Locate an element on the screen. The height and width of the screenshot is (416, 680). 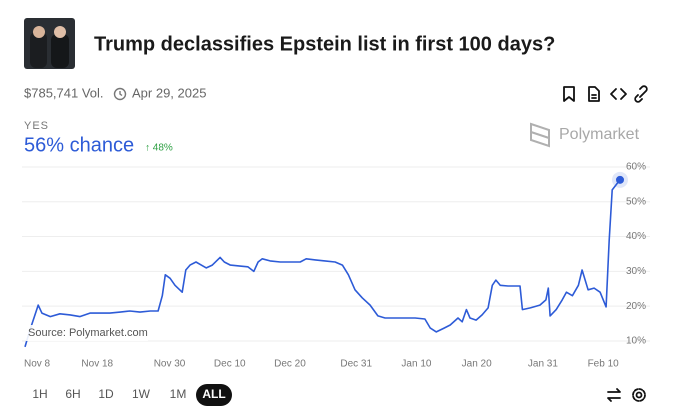
chance: 56% chance is located at coordinates (79, 145).